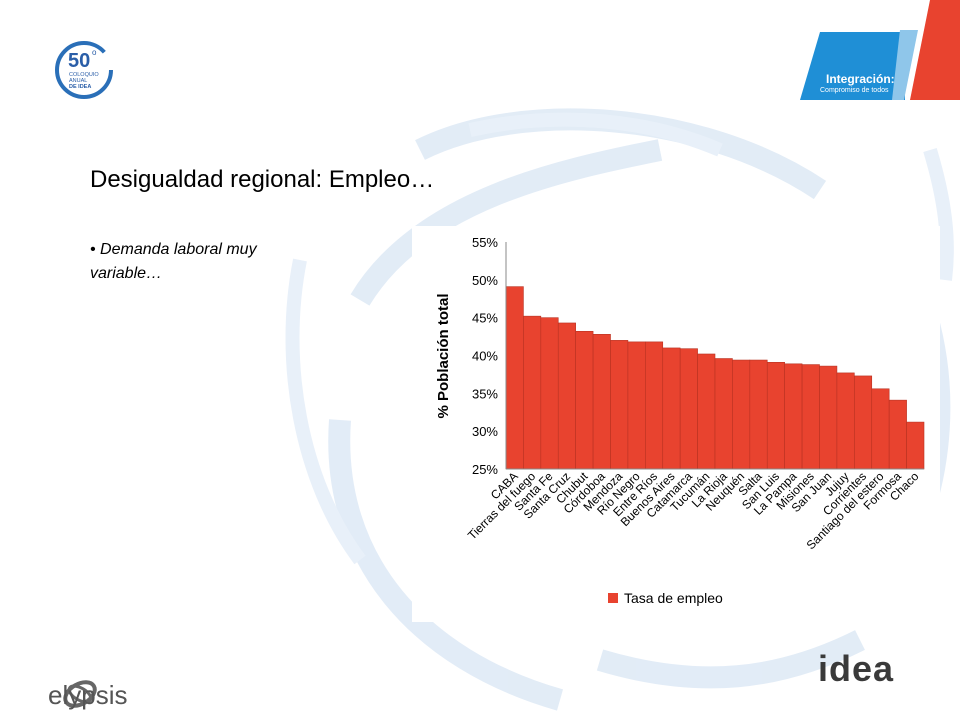  Describe the element at coordinates (80, 694) in the screenshot. I see `elypsis-logo-icon` at that location.